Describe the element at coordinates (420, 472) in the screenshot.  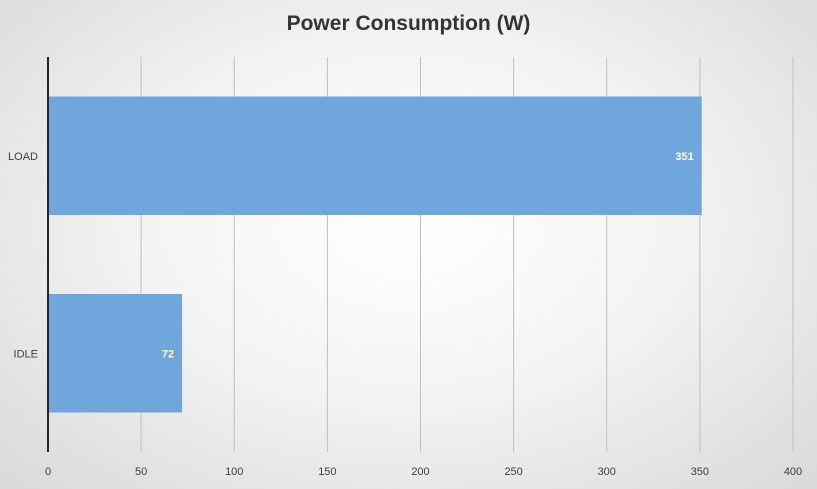
I see `x-tick-label-200: 200` at that location.